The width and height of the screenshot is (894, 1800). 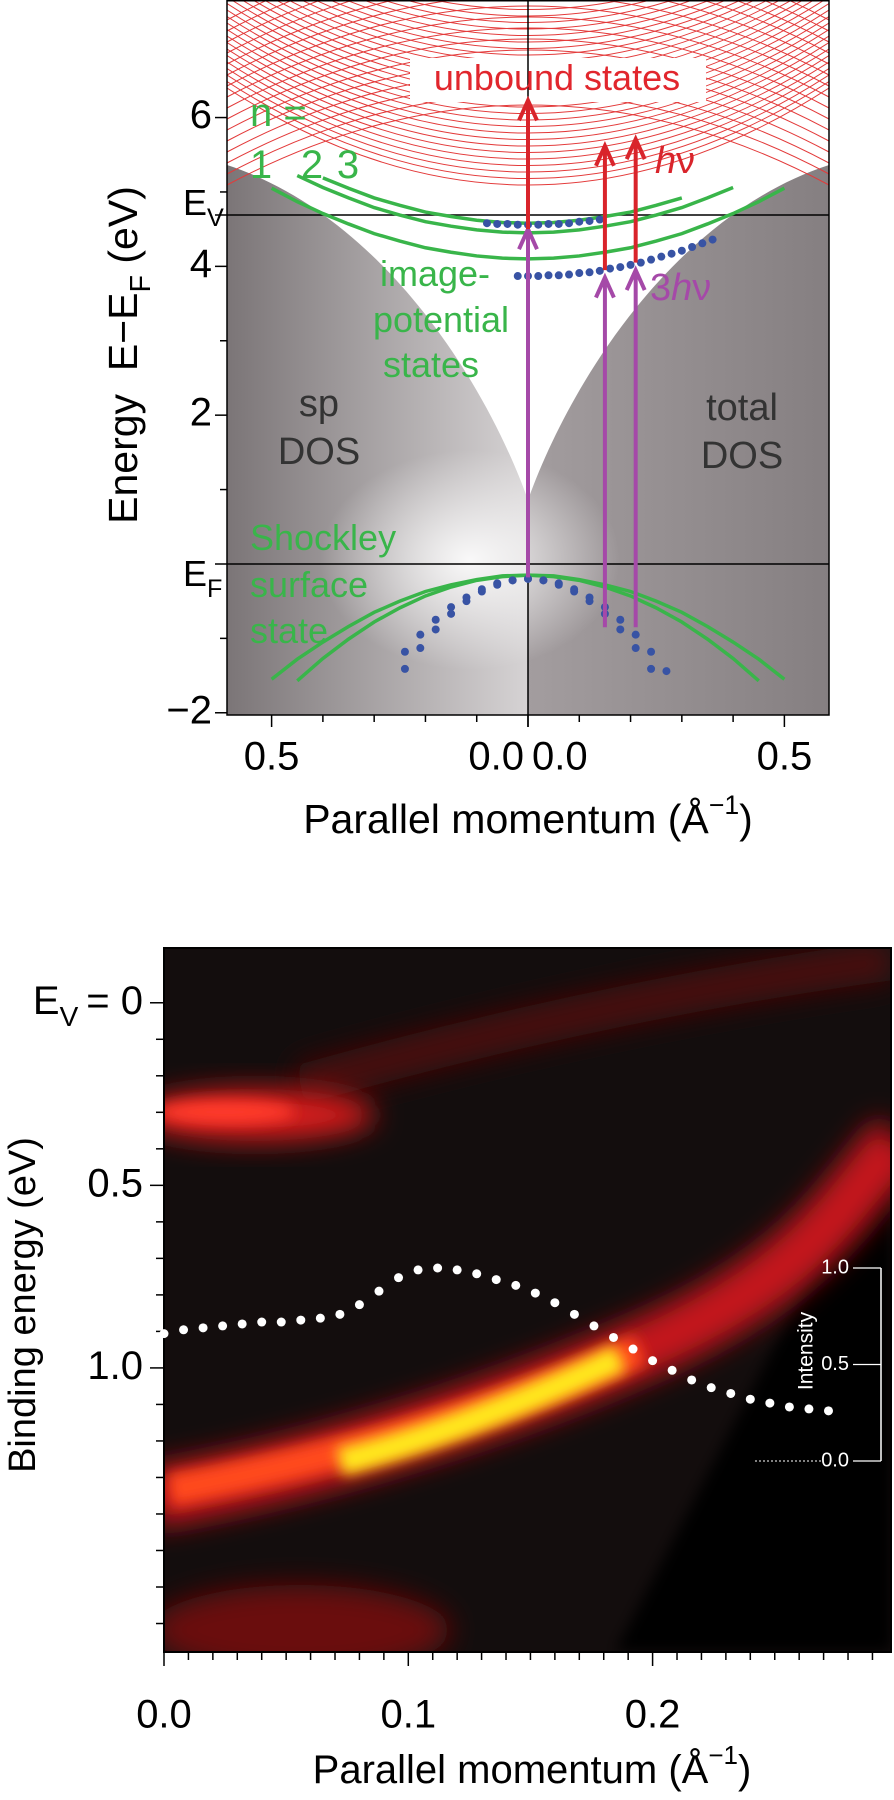 I want to click on y-tick-label: −2, so click(x=189, y=710).